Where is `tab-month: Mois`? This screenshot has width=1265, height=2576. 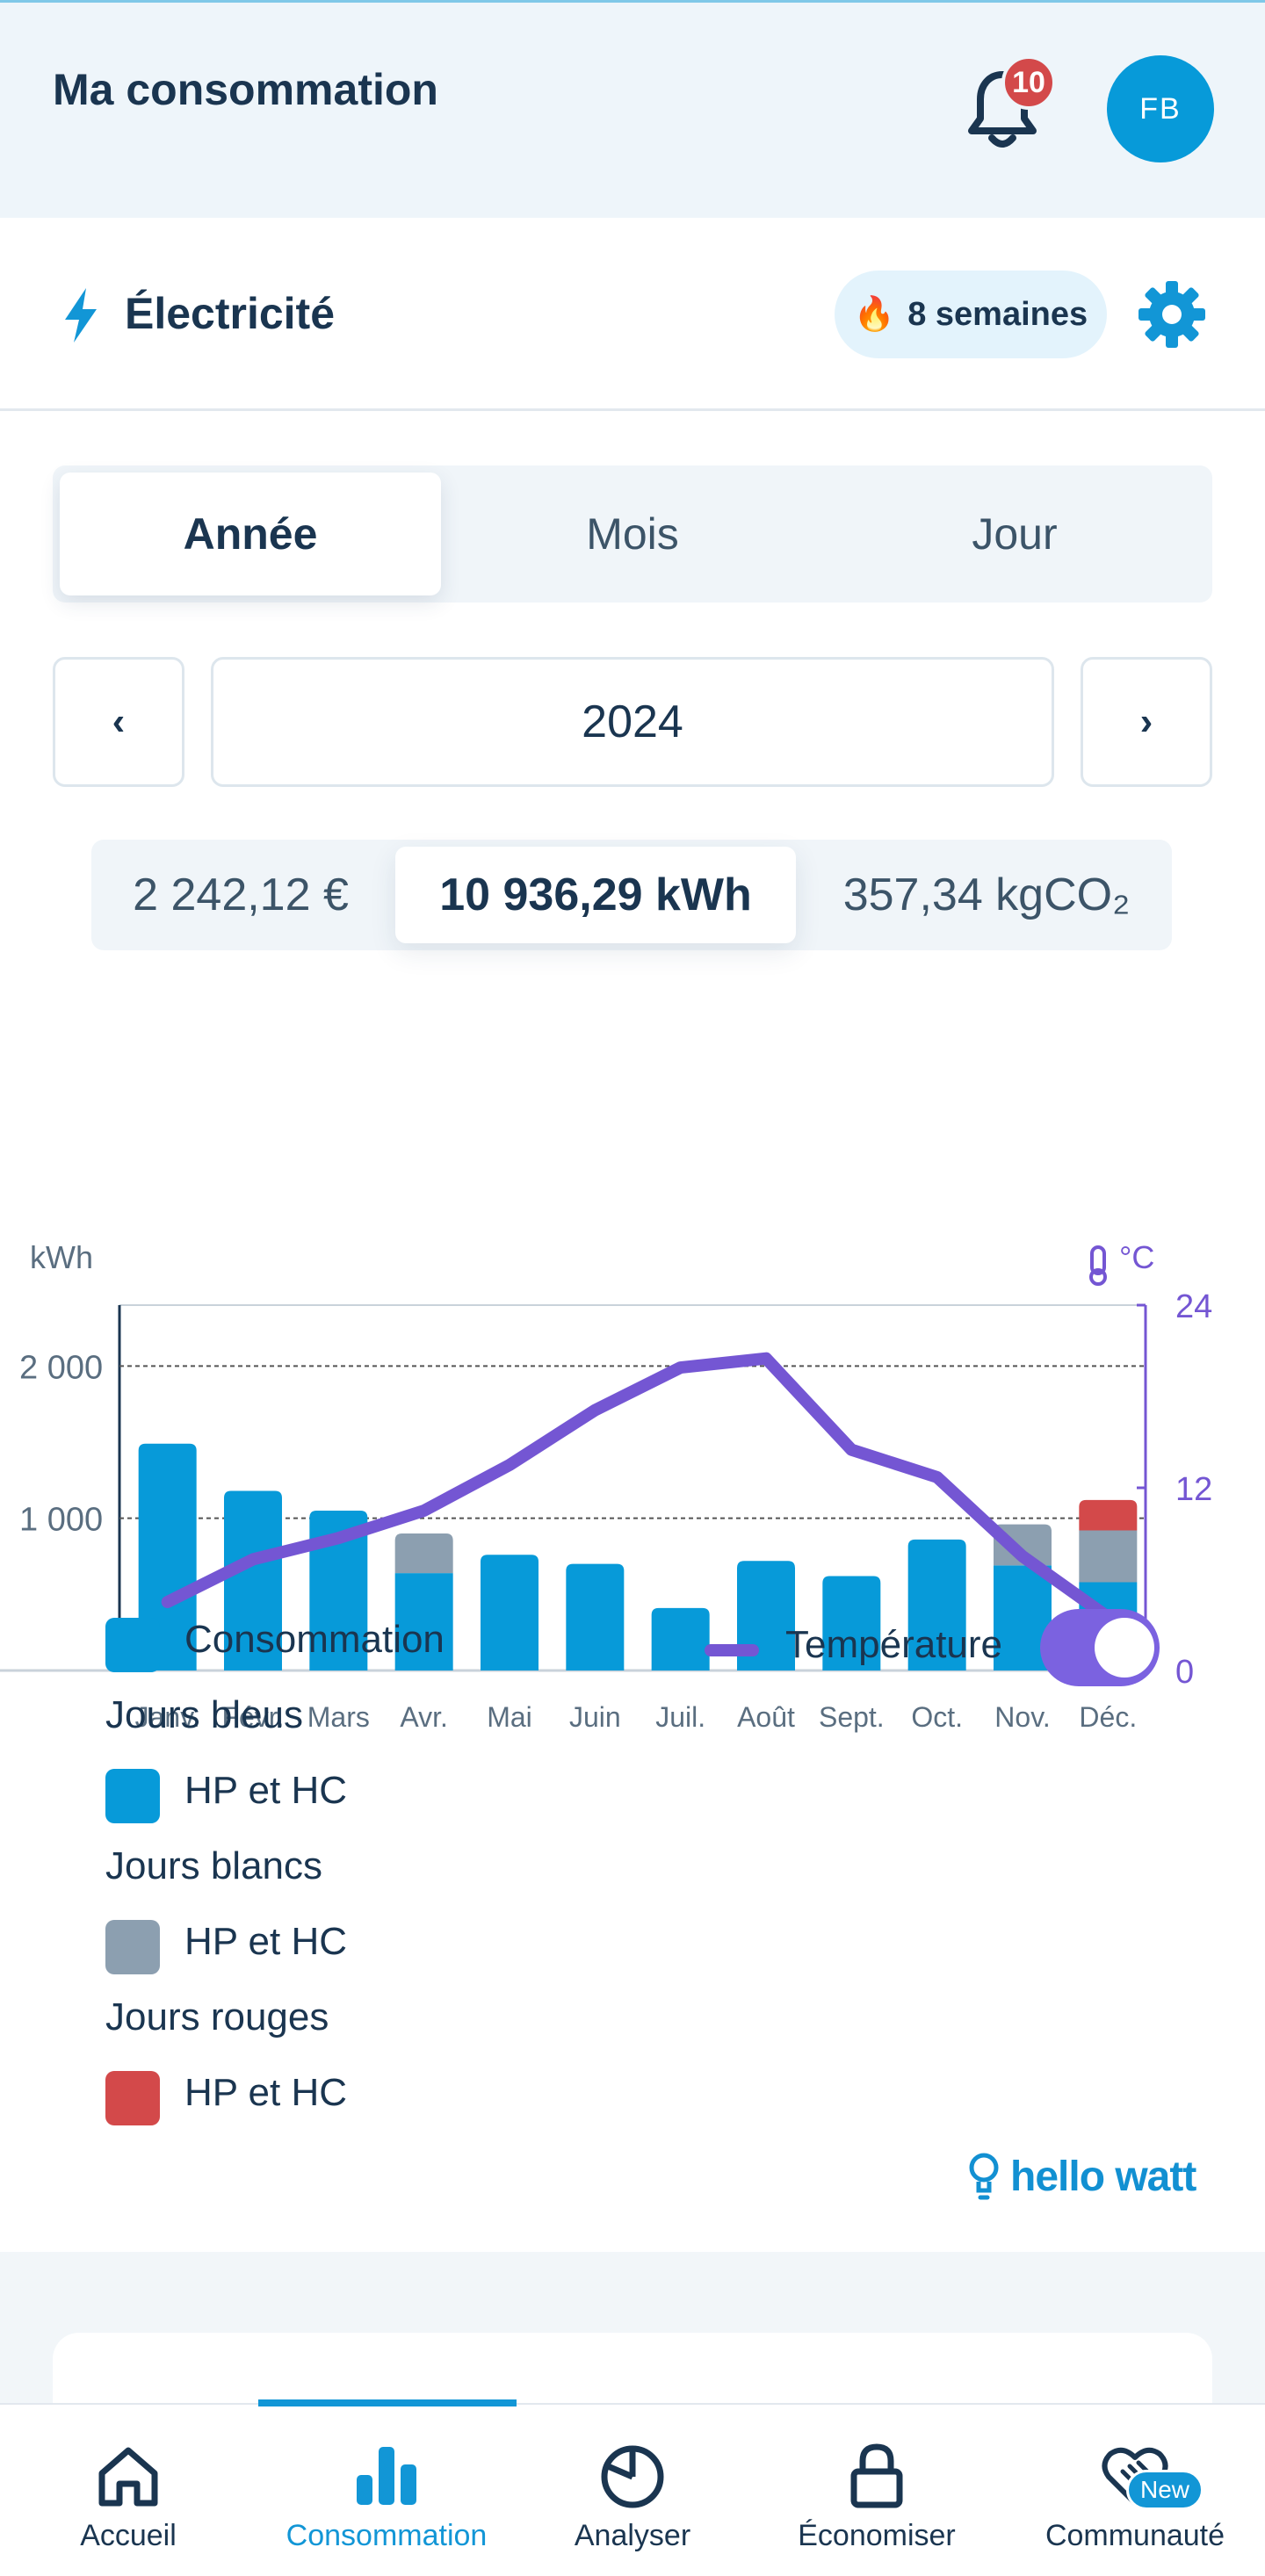
tab-month: Mois is located at coordinates (632, 534).